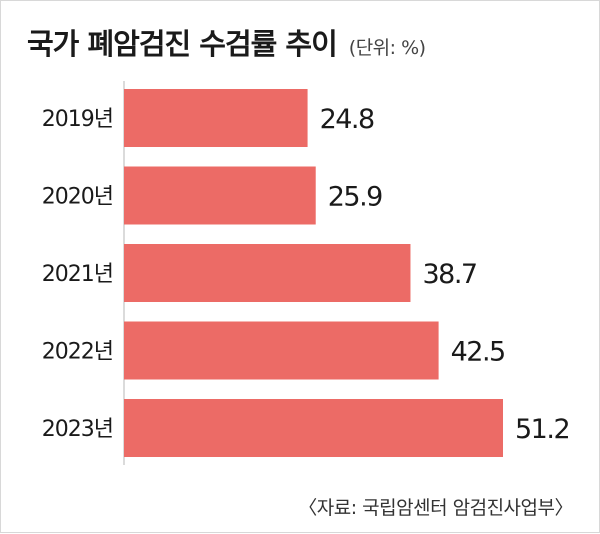 The height and width of the screenshot is (534, 600). Describe the element at coordinates (387, 48) in the screenshot. I see `unit-label: (단위: %)` at that location.